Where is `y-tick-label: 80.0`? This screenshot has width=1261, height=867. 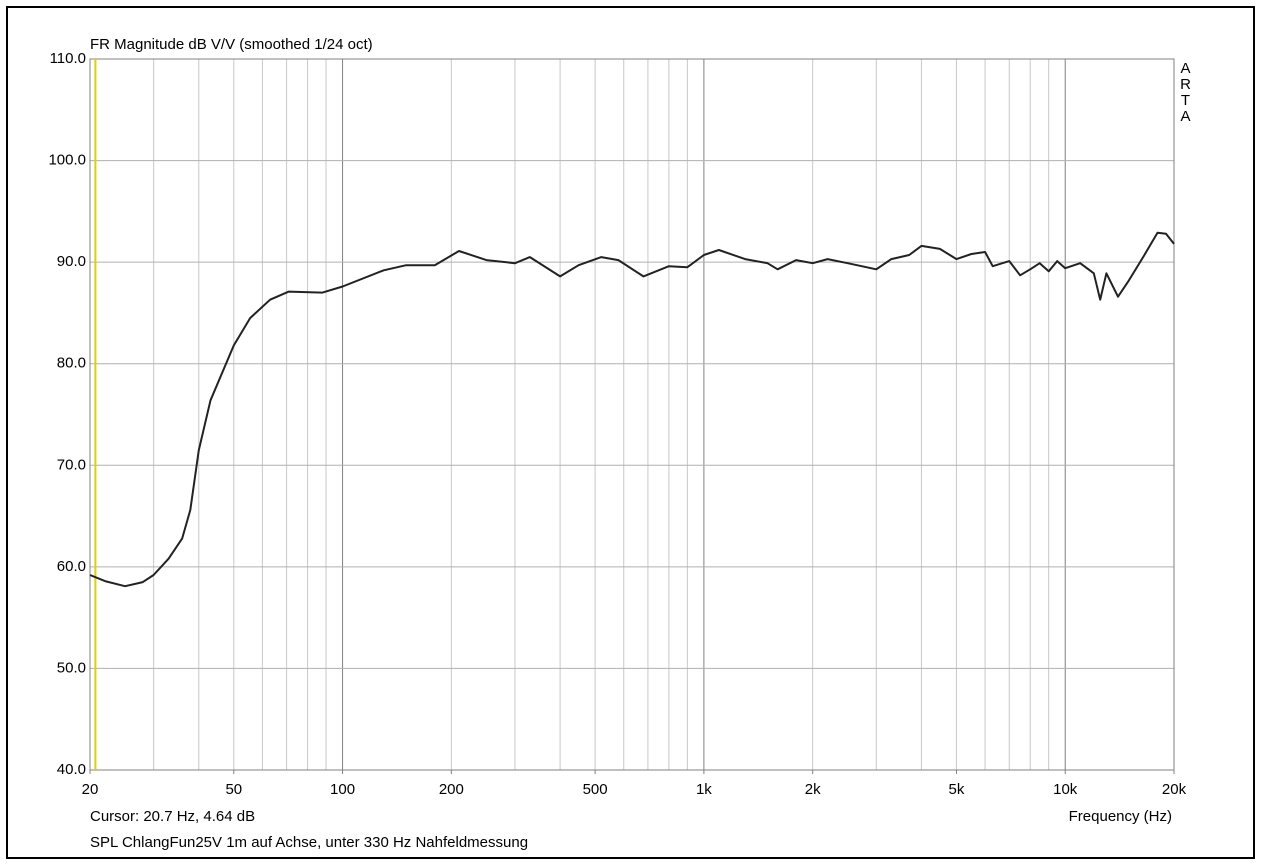
y-tick-label: 80.0 is located at coordinates (71, 363).